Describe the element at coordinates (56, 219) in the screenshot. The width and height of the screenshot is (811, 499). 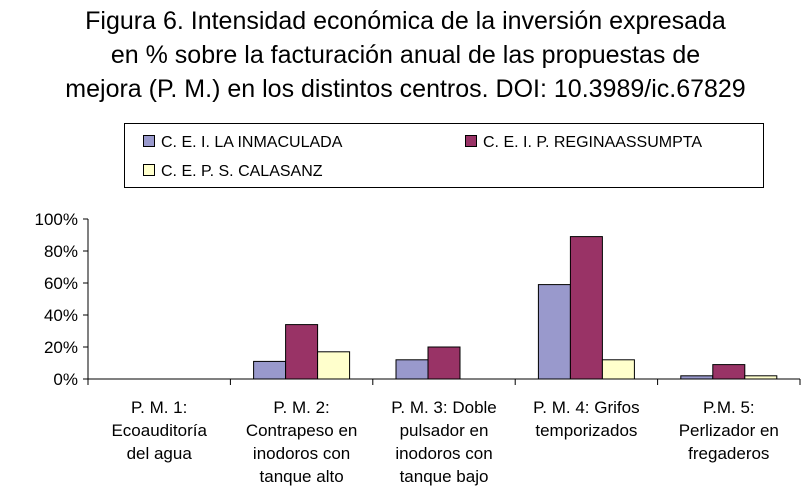
I see `y-tick-label: 100%` at that location.